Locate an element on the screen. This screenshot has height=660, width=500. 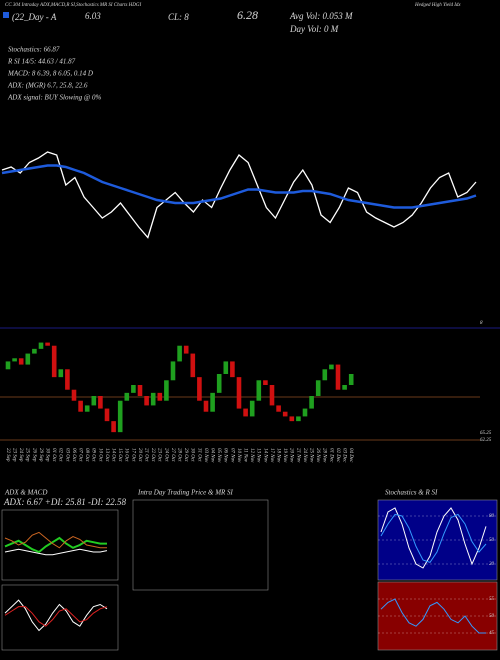
x-tick-label: 10 Oct is located at coordinates (99, 455).